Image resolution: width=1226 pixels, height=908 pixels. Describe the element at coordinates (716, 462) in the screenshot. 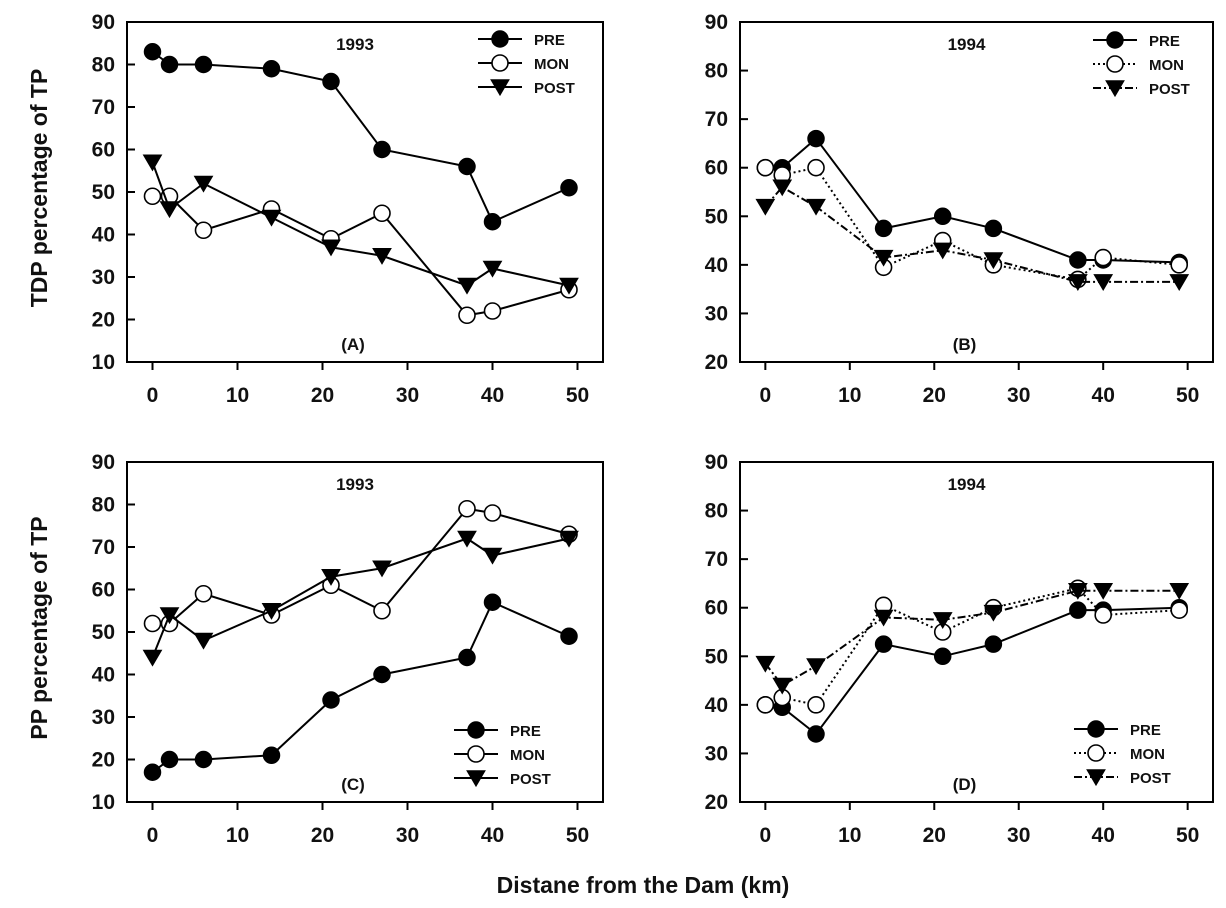

I see `panel-d-ytick-label: 90` at that location.